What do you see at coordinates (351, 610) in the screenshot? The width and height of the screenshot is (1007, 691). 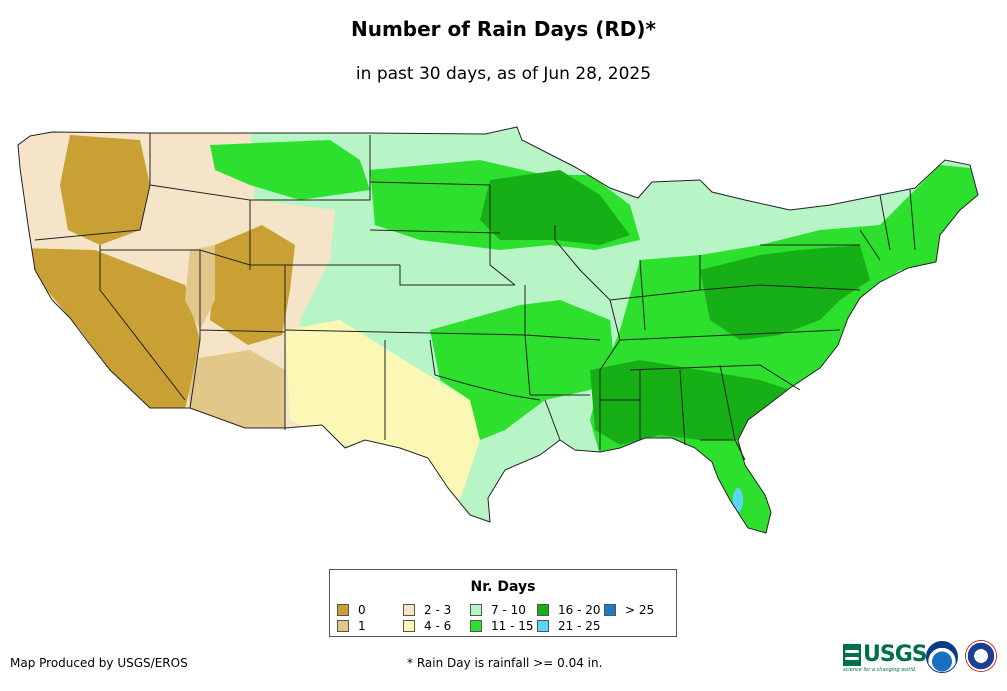 I see `legend-item-0: 0` at bounding box center [351, 610].